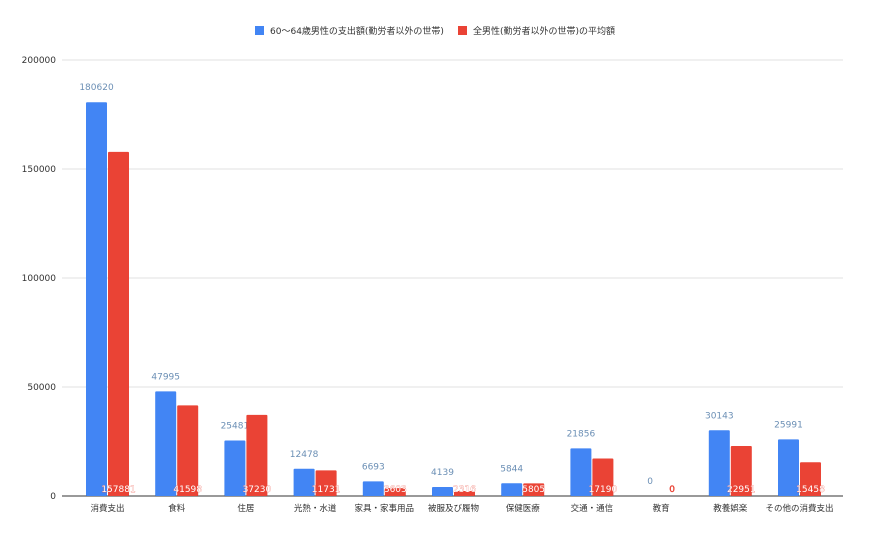 The image size is (870, 538). What do you see at coordinates (177, 508) in the screenshot?
I see `x-tick-label: 食料` at bounding box center [177, 508].